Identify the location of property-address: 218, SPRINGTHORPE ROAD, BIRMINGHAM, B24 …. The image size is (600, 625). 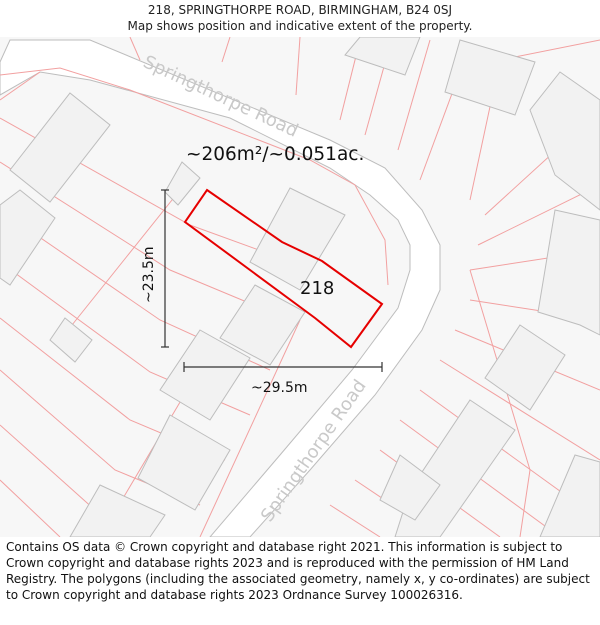
(300, 10).